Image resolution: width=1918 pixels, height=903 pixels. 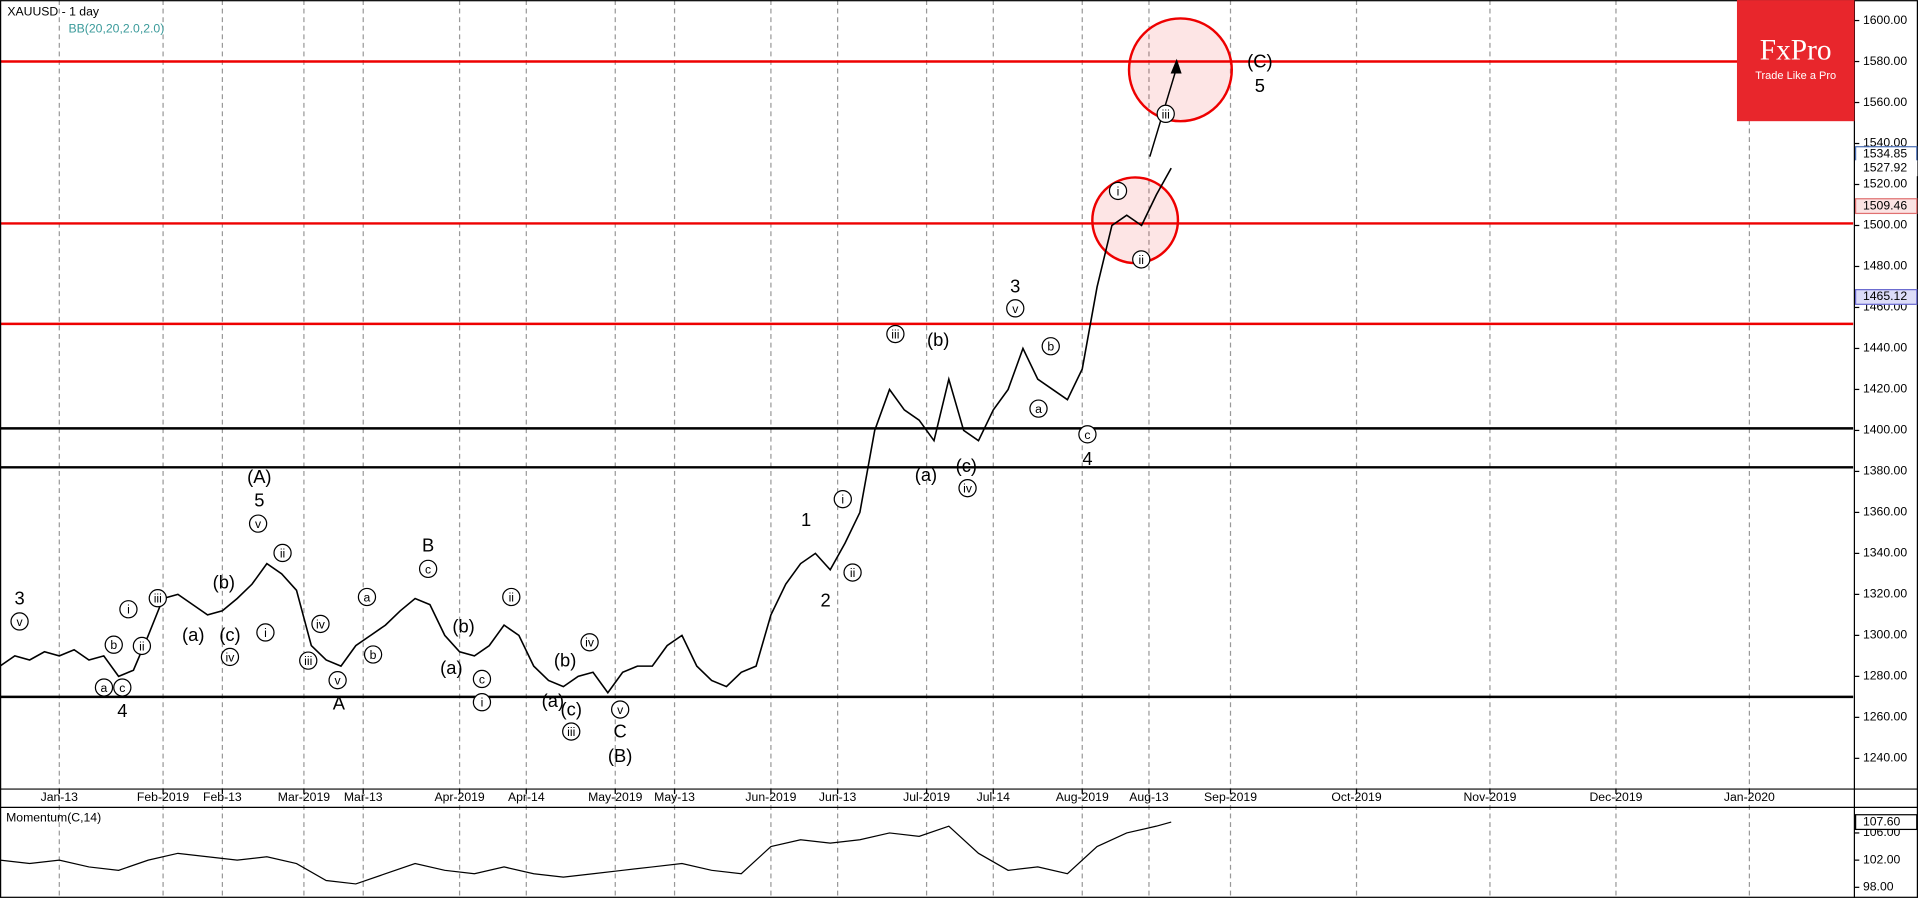 What do you see at coordinates (615, 797) in the screenshot?
I see `x-tick-label: May-2019` at bounding box center [615, 797].